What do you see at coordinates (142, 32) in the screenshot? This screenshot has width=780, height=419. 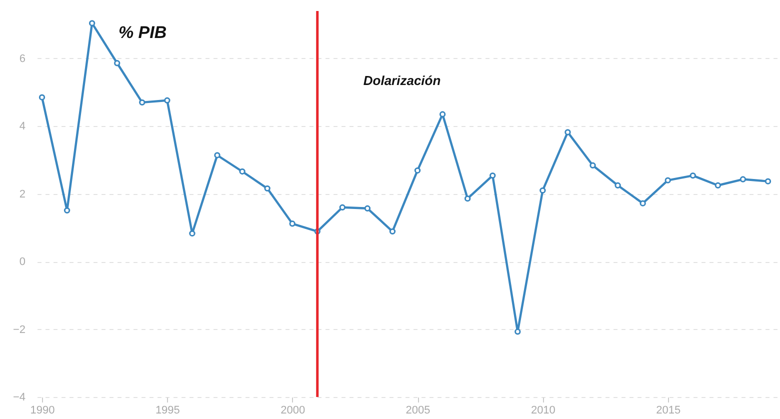 I see `text: % PIB` at bounding box center [142, 32].